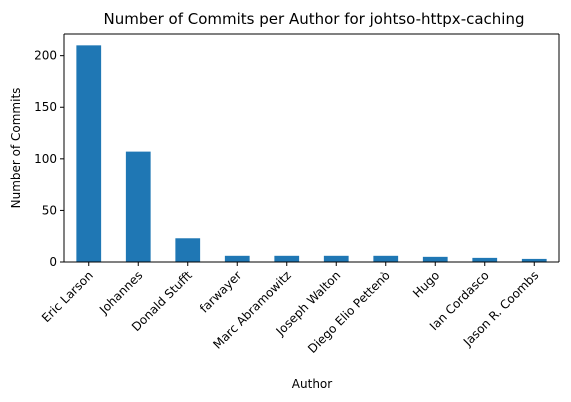 Image resolution: width=571 pixels, height=402 pixels. What do you see at coordinates (53, 262) in the screenshot?
I see `y-tick-label: 0` at bounding box center [53, 262].